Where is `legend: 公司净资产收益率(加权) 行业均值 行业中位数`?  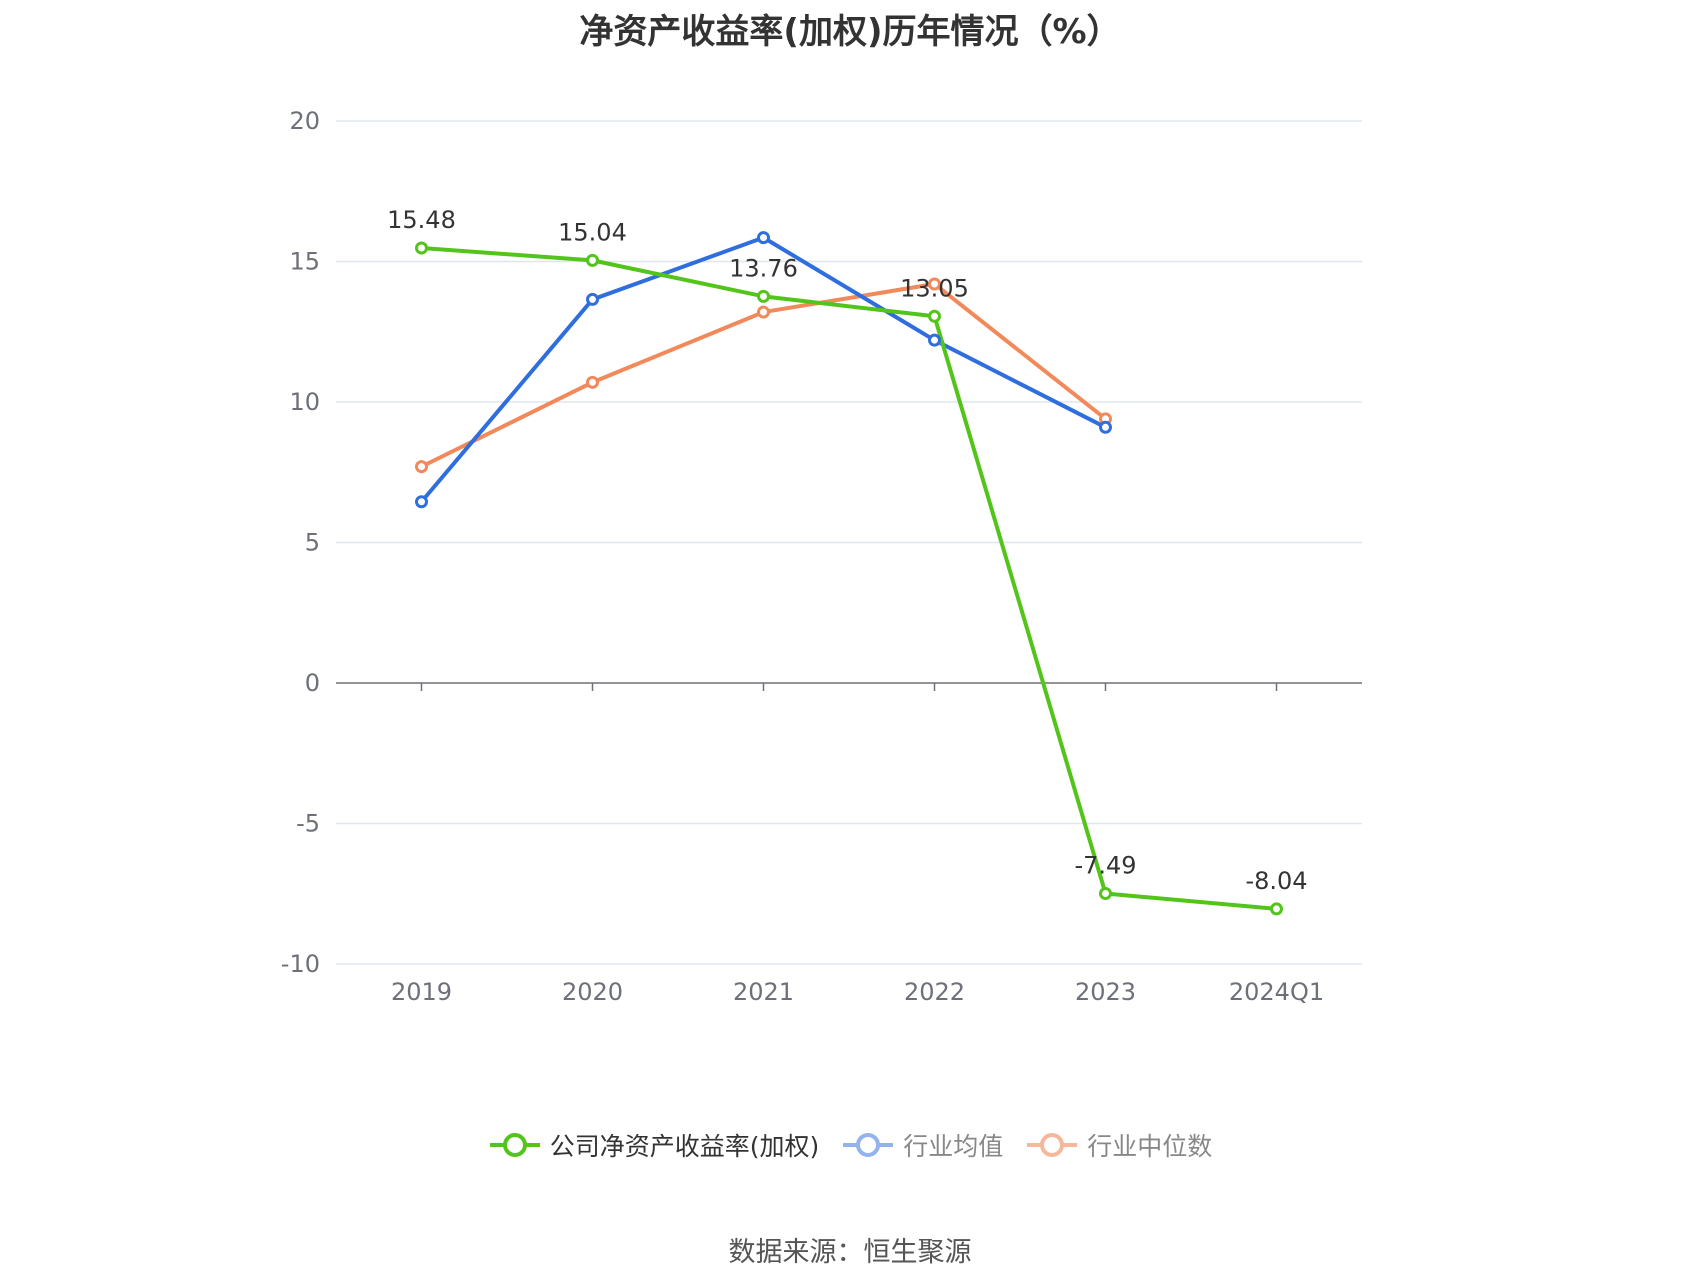
legend: 公司净资产收益率(加权) 行业均值 行业中位数 is located at coordinates (850, 1145).